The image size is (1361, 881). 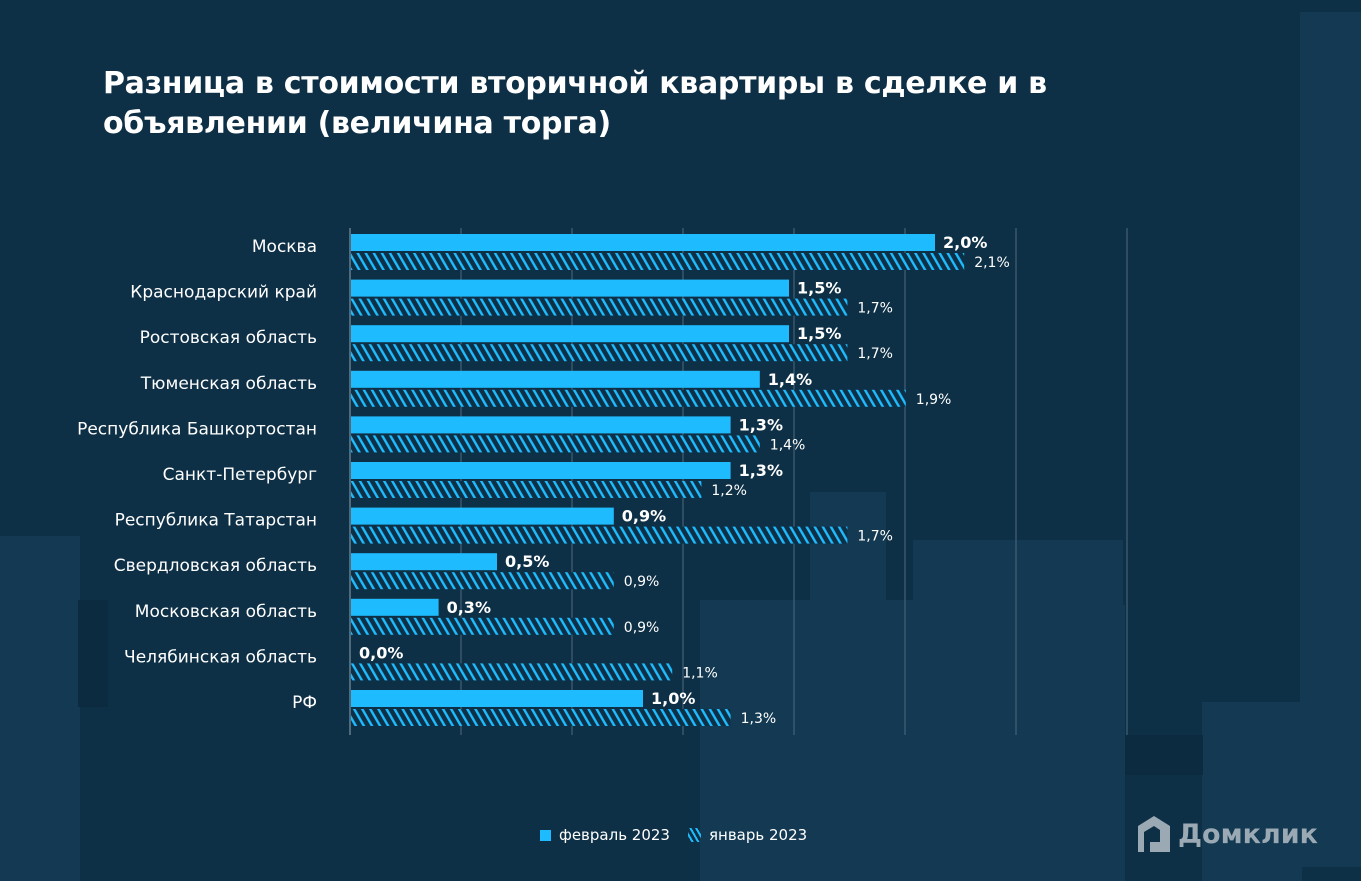 I want to click on legend-item-jan: январь 2023, so click(x=747, y=835).